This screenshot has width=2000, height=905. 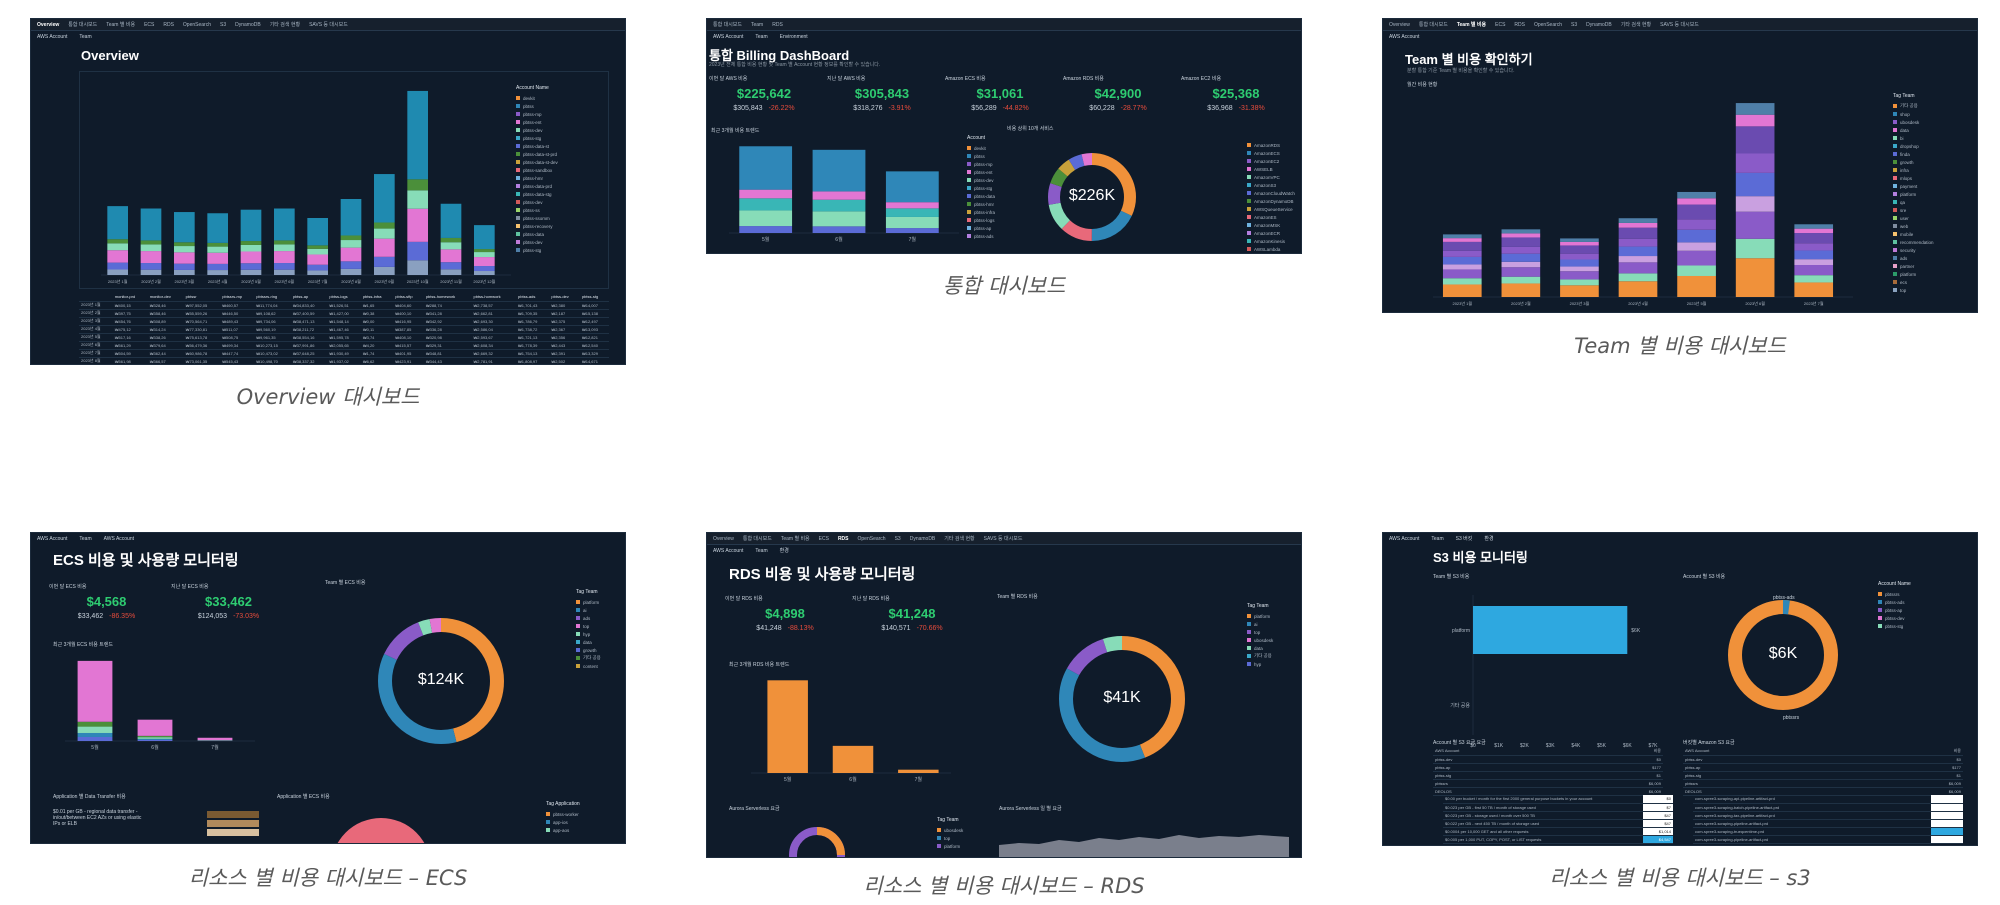 I want to click on legend-item: payment, so click(x=1913, y=186).